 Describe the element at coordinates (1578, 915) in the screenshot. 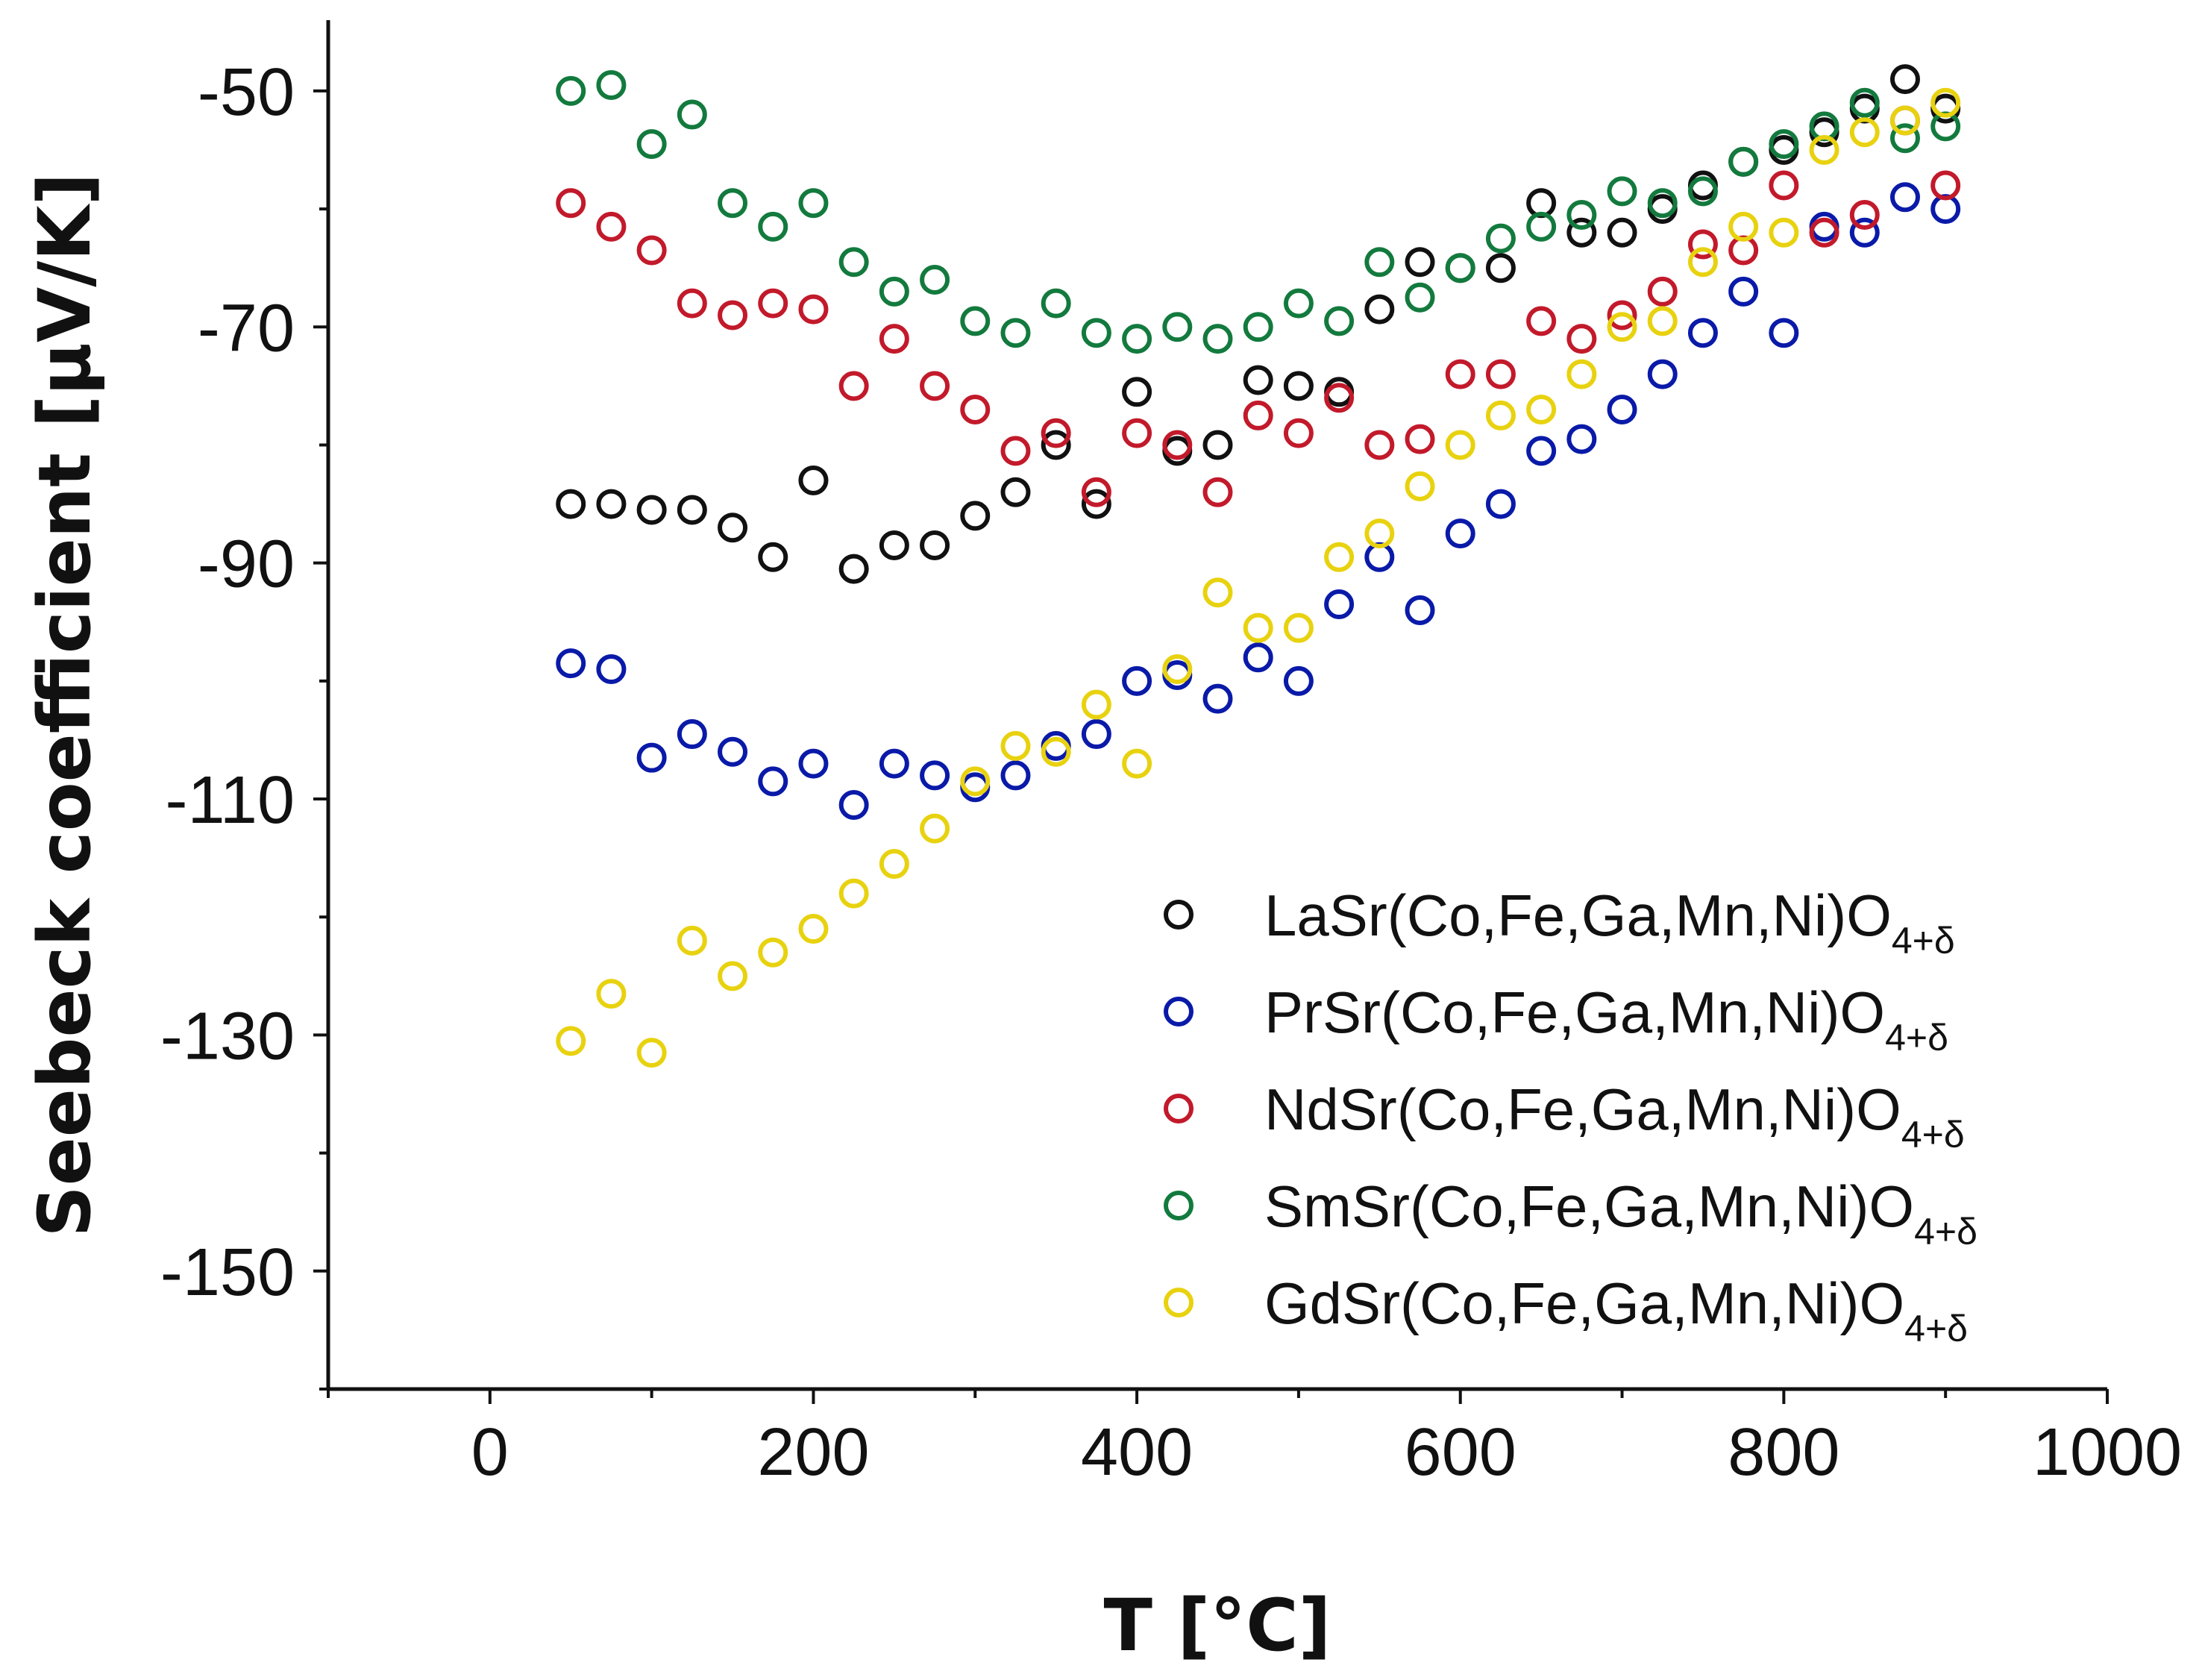

I see `legend-label-main: LaSr(Co,Fe,Ga,Mn,Ni)O` at that location.